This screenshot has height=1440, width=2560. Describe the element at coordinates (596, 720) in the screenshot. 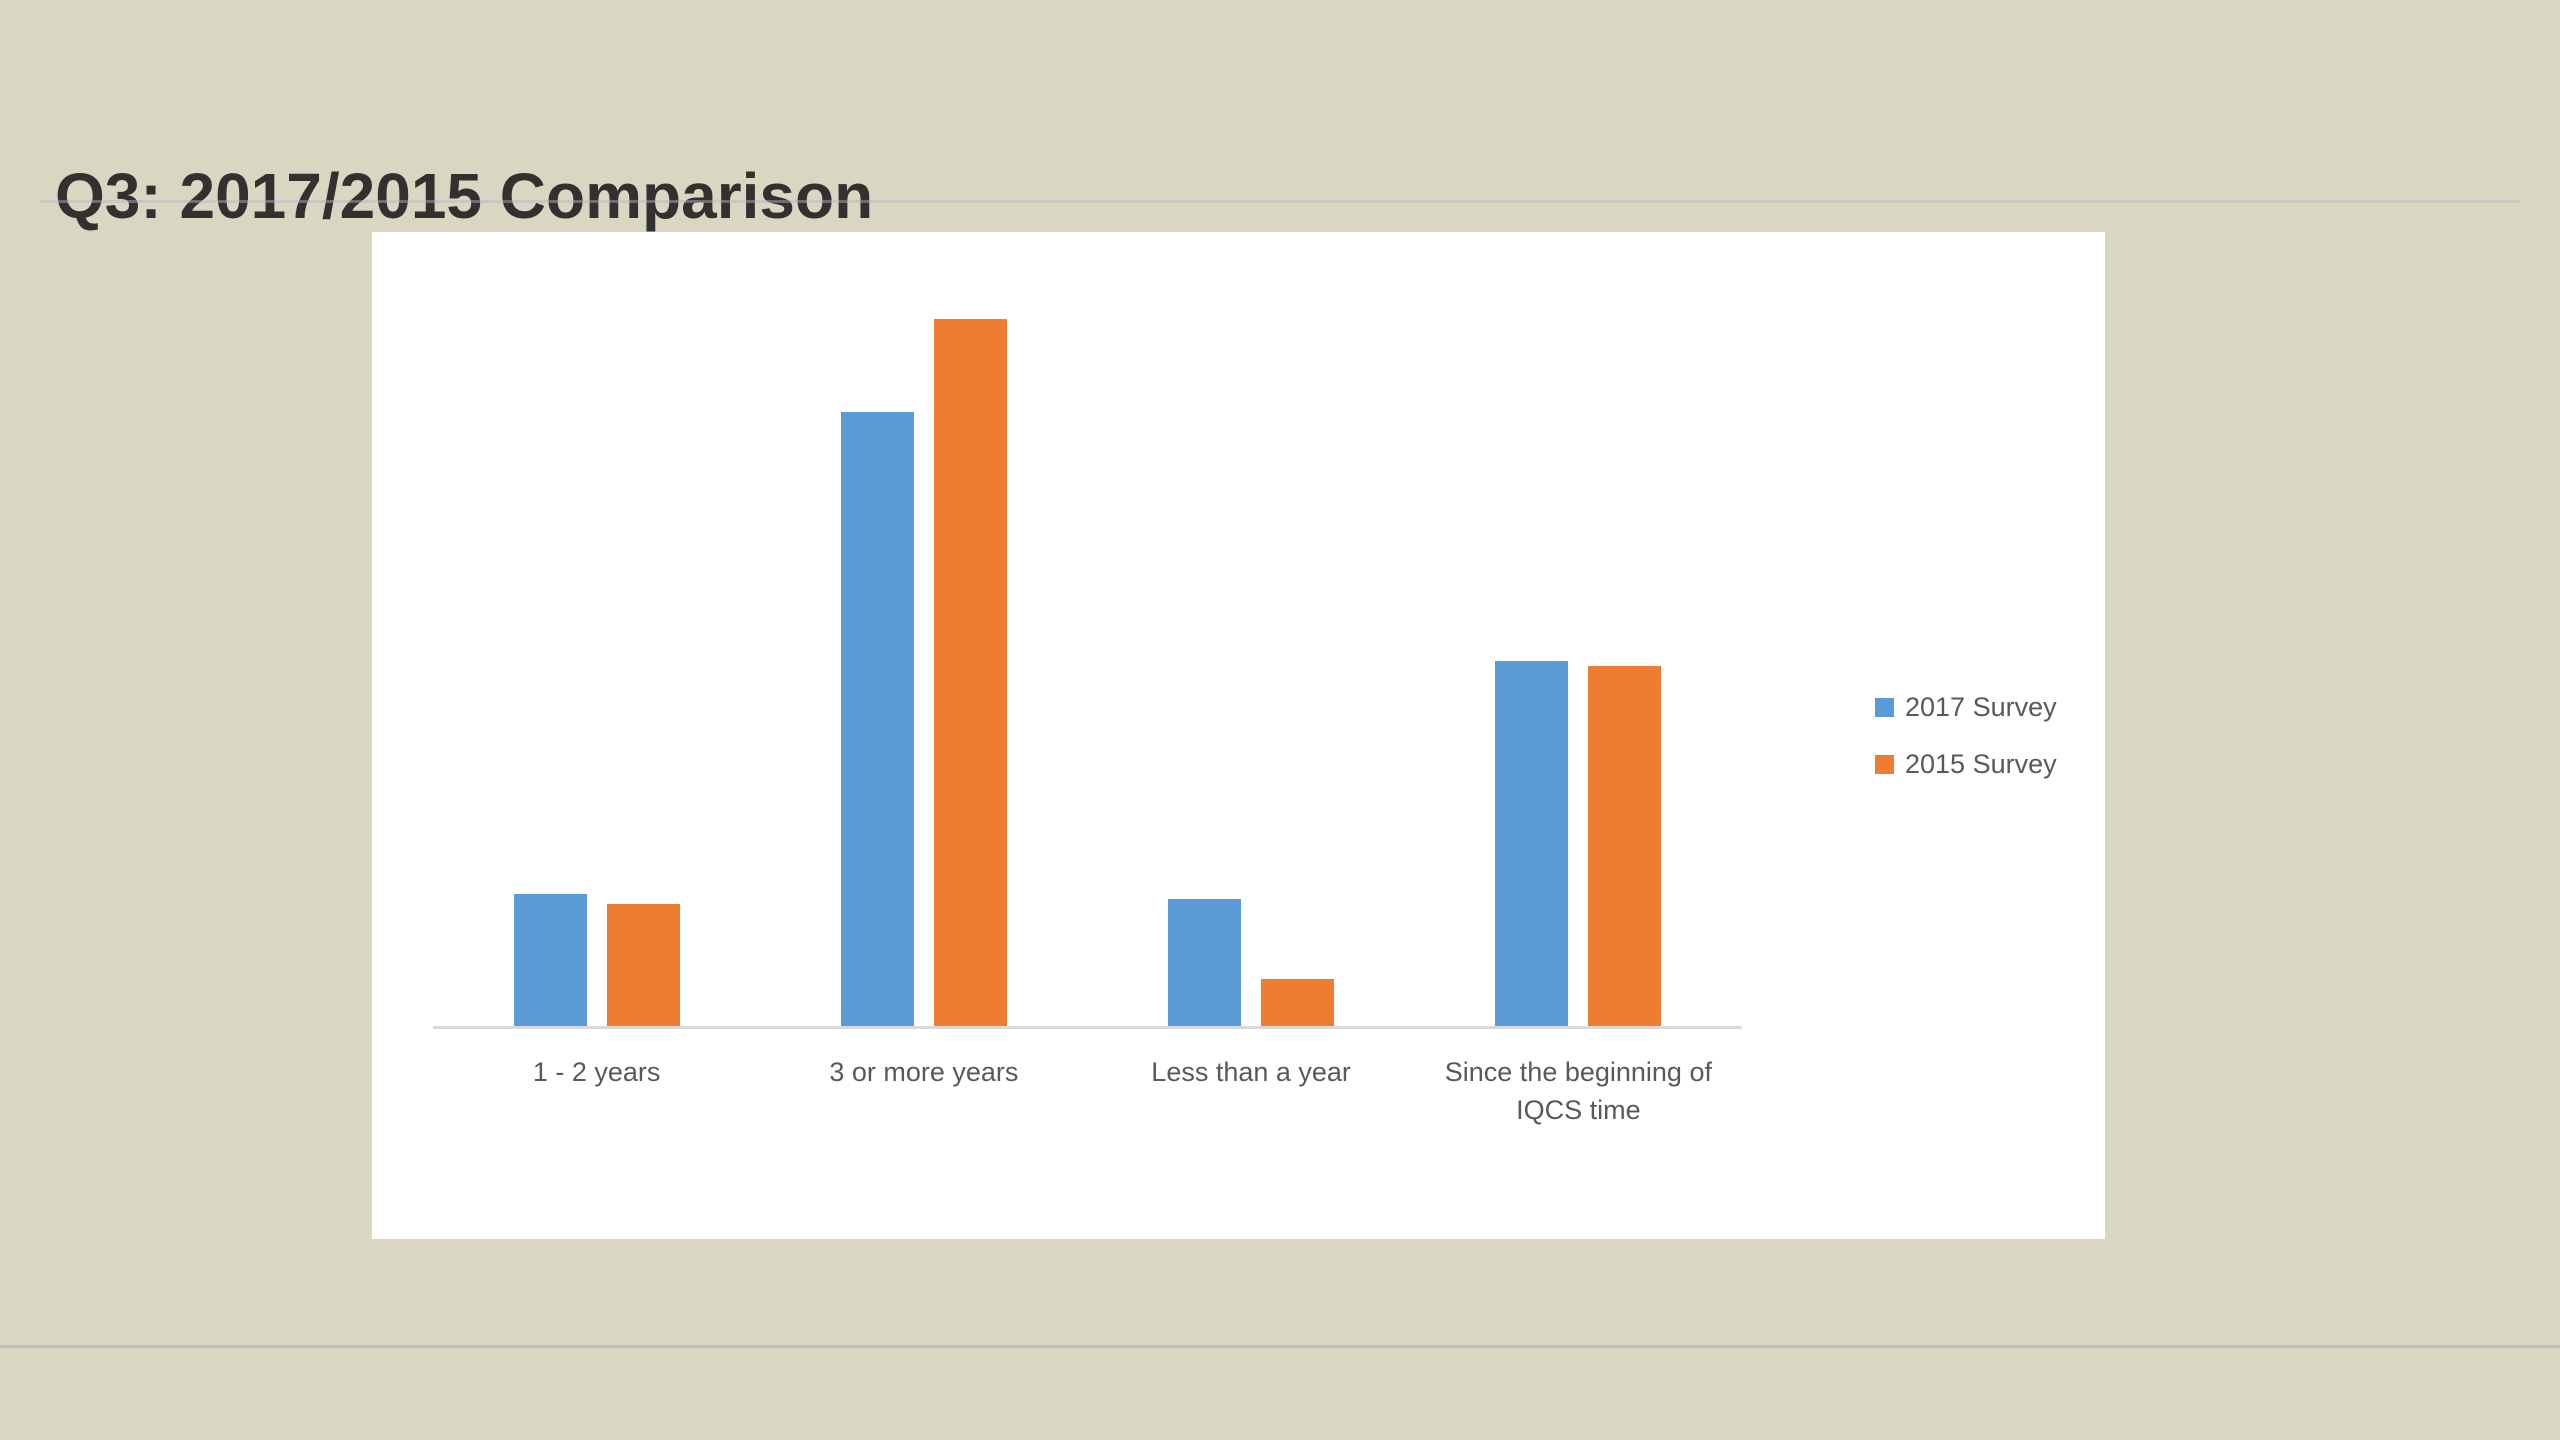

I see `bar-group: 1 - 2 years` at that location.